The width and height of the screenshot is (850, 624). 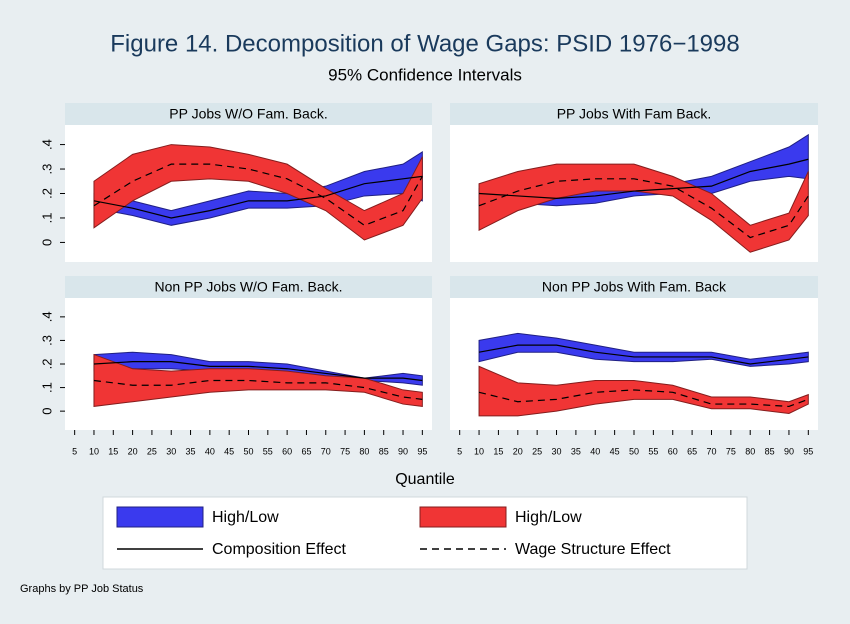 What do you see at coordinates (279, 549) in the screenshot?
I see `legend-label: Composition Effect` at bounding box center [279, 549].